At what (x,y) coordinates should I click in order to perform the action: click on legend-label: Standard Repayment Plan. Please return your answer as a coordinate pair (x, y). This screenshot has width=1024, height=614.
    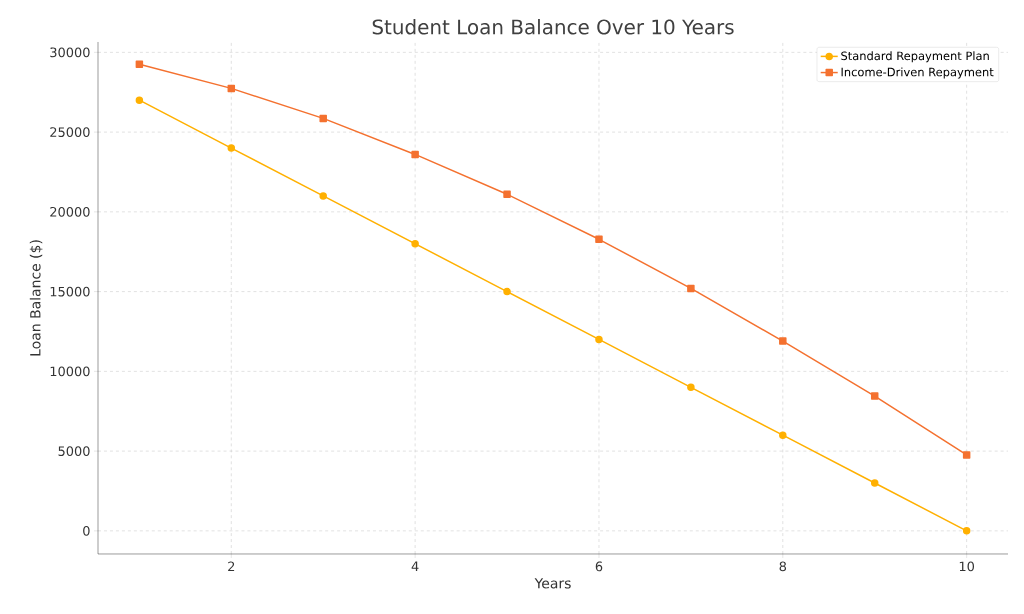
    Looking at the image, I should click on (915, 57).